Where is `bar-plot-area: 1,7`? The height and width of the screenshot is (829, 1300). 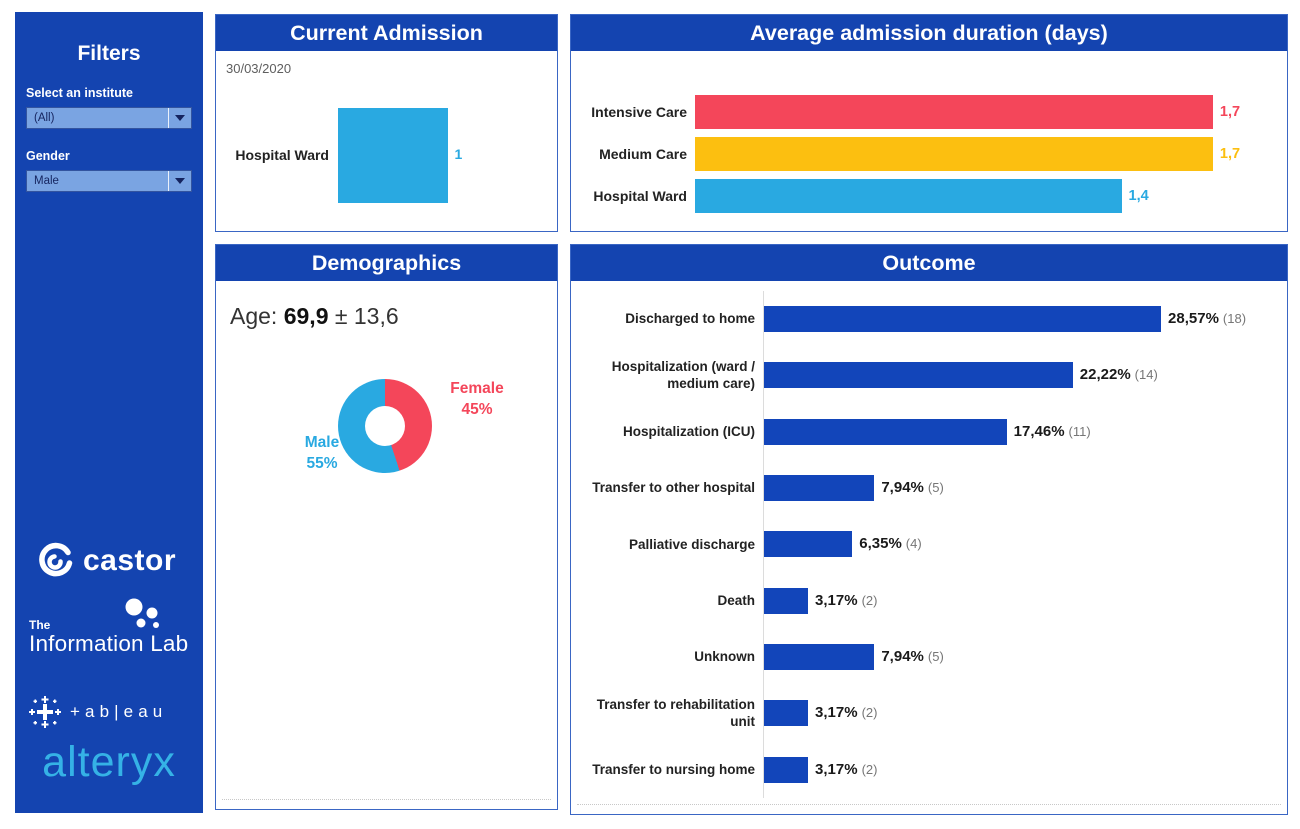 bar-plot-area: 1,7 is located at coordinates (989, 112).